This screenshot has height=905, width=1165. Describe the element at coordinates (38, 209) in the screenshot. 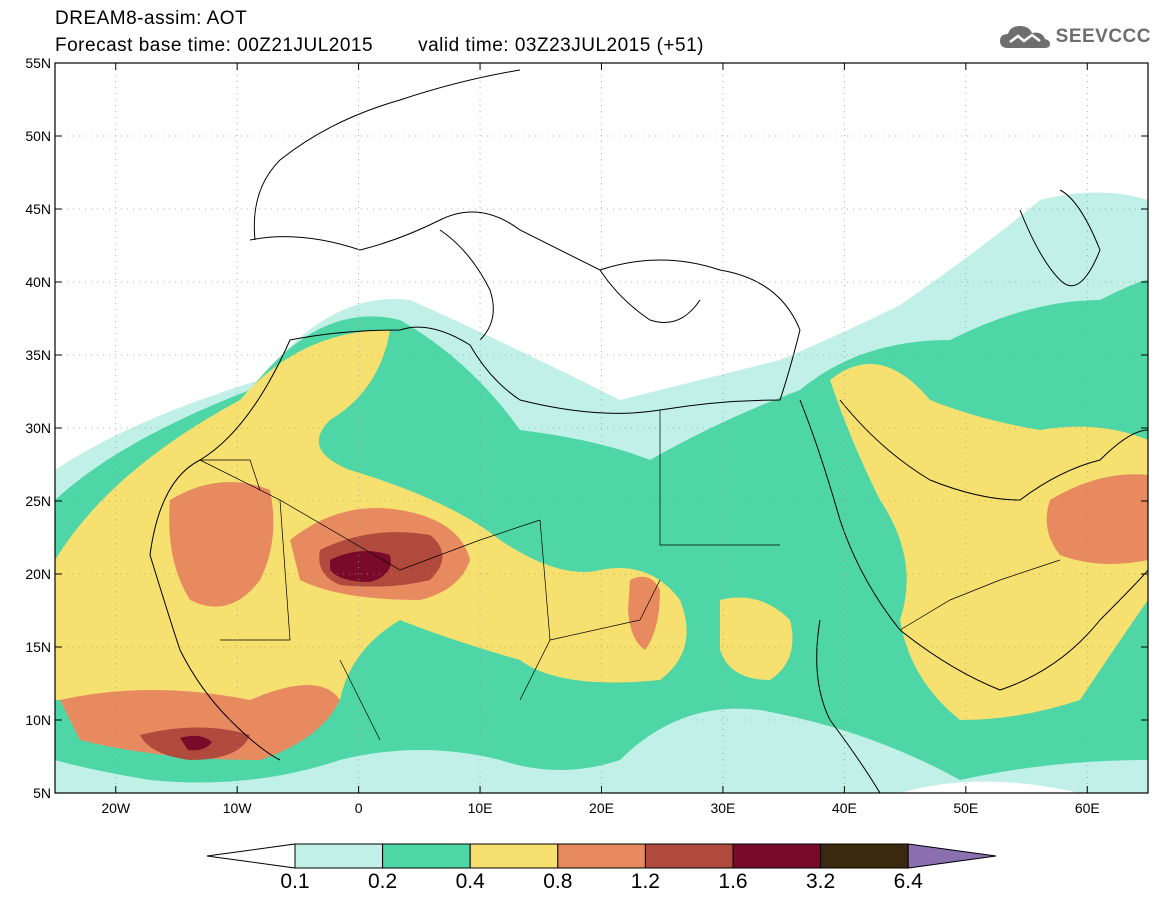

I see `lat-label: 45N` at that location.